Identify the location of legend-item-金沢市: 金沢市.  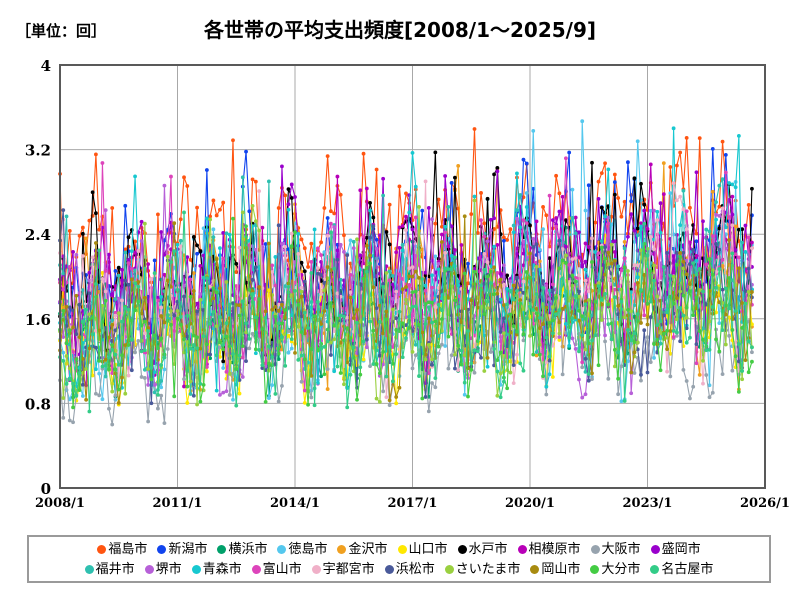
(362, 549).